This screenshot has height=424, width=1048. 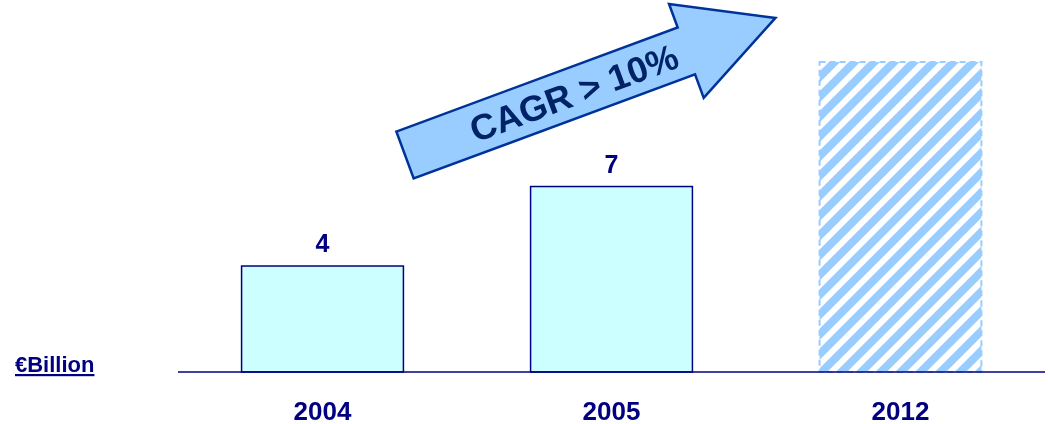 What do you see at coordinates (611, 410) in the screenshot?
I see `x-tick-label: 2005` at bounding box center [611, 410].